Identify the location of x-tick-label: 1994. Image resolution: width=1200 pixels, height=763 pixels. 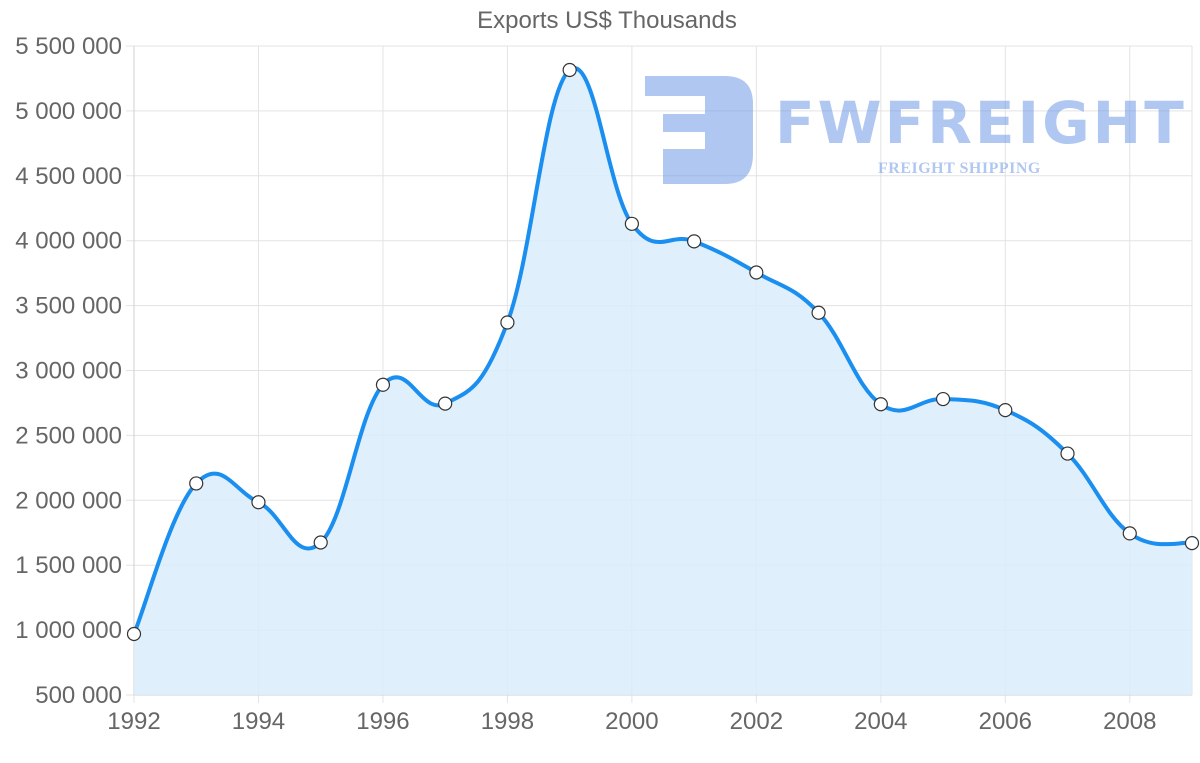
(258, 721).